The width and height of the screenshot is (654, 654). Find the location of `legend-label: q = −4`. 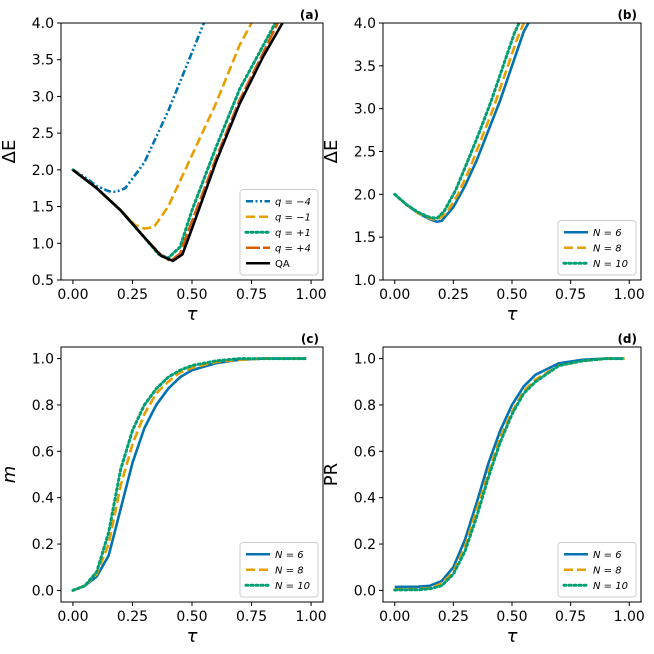

legend-label: q = −4 is located at coordinates (293, 202).